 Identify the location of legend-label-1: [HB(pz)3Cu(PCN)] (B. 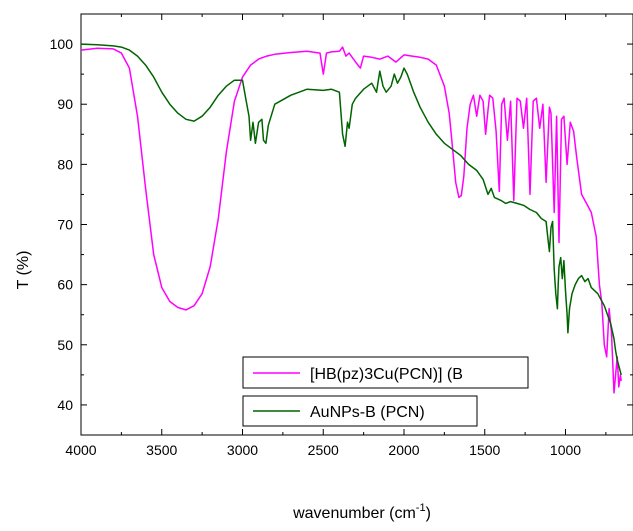
(386, 374).